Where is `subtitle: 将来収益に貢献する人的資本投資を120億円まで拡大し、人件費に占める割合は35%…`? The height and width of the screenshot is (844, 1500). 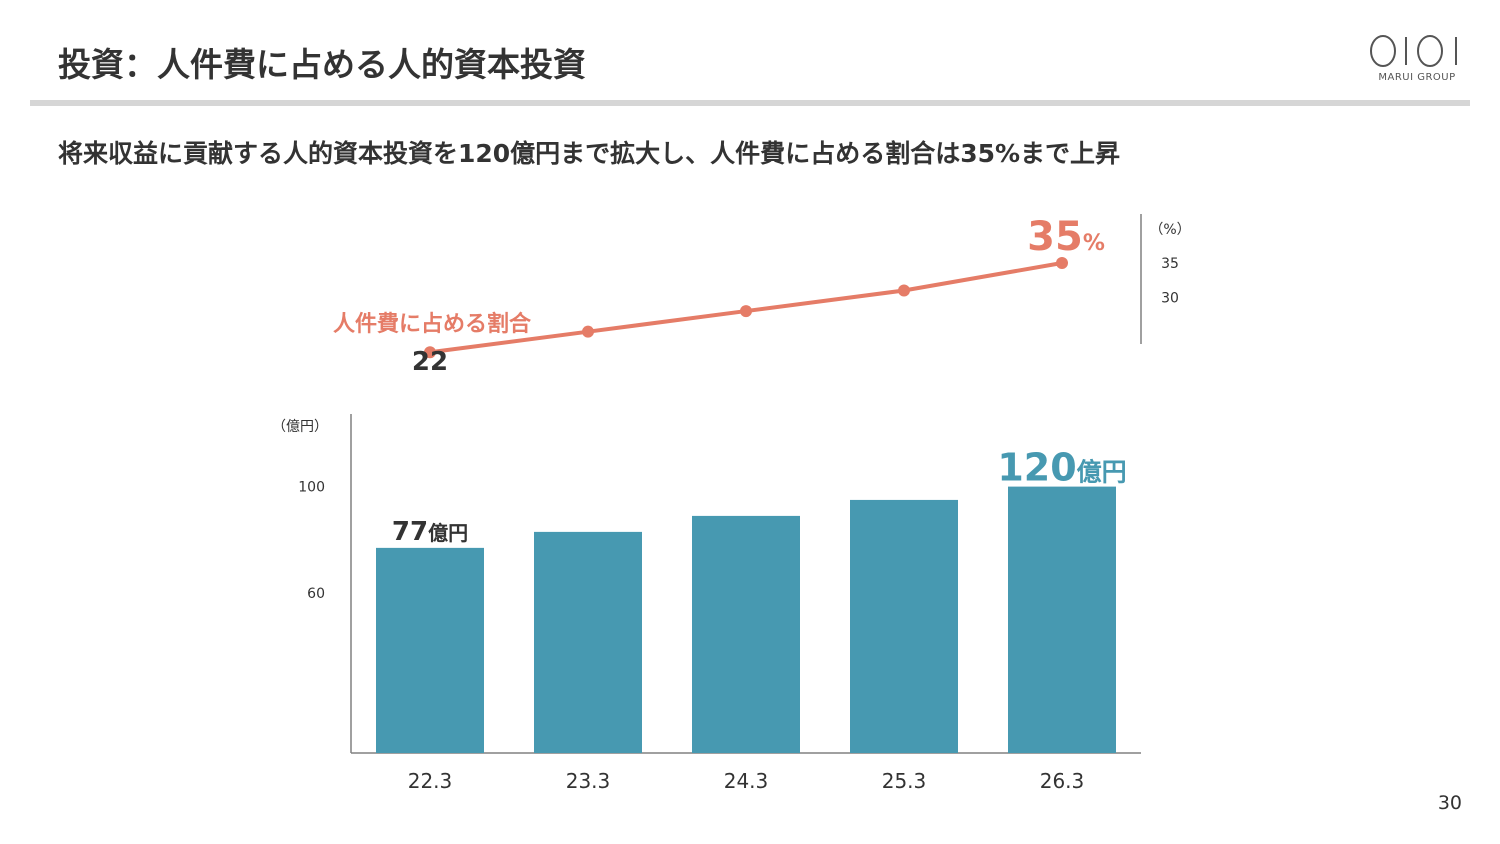
subtitle: 将来収益に貢献する人的資本投資を120億円まで拡大し、人件費に占める割合は35%… is located at coordinates (589, 153).